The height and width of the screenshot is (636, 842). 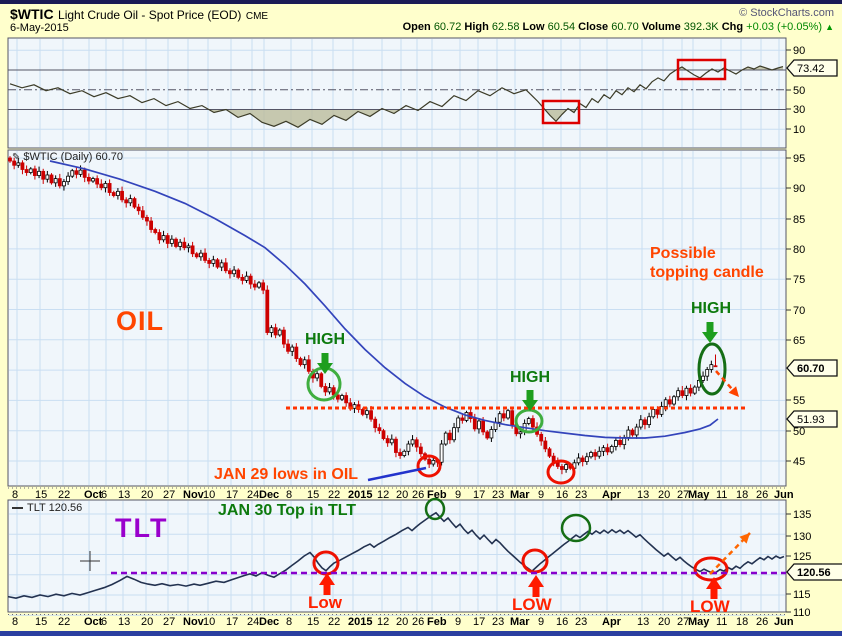 What do you see at coordinates (710, 606) in the screenshot?
I see `low-annotation-3: LOW` at bounding box center [710, 606].